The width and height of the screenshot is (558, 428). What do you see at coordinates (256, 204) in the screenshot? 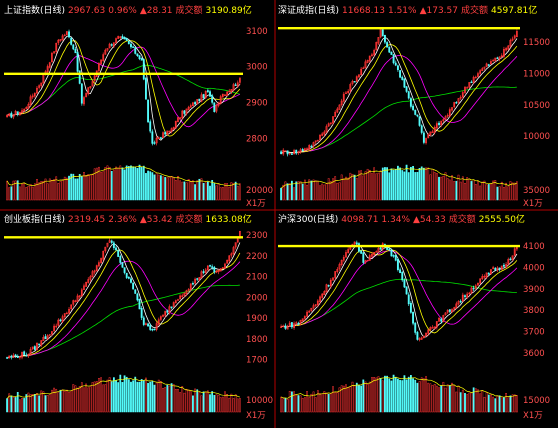
I see `volume-unit-label: X1万` at bounding box center [256, 204].